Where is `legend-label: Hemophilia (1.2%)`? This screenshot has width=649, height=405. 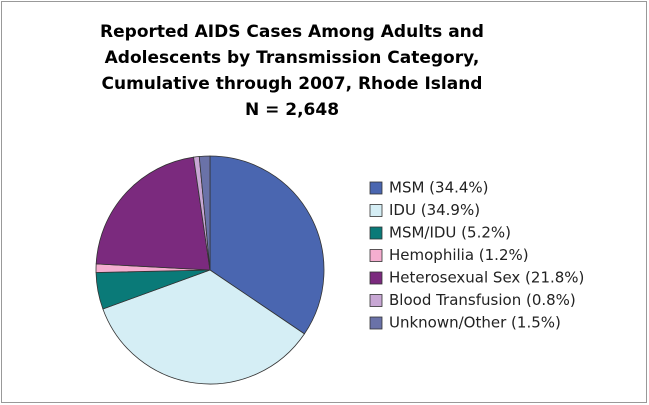
legend-label: Hemophilia (1.2%) is located at coordinates (459, 255).